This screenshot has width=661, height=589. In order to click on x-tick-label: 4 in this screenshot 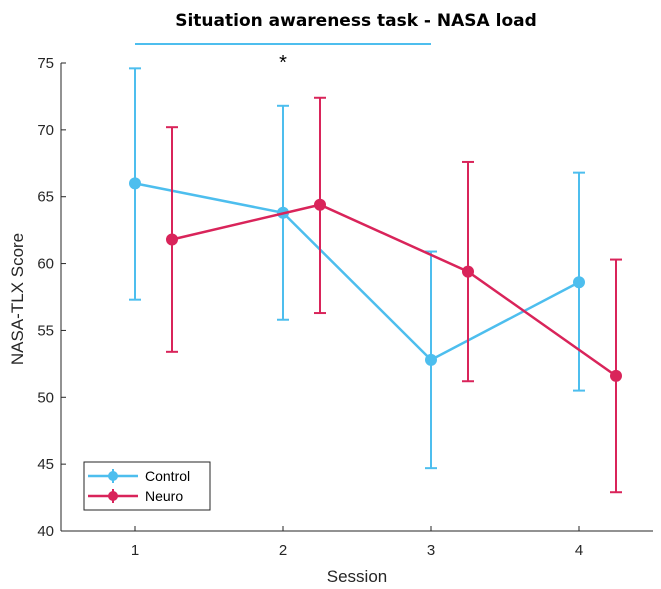, I will do `click(579, 550)`.